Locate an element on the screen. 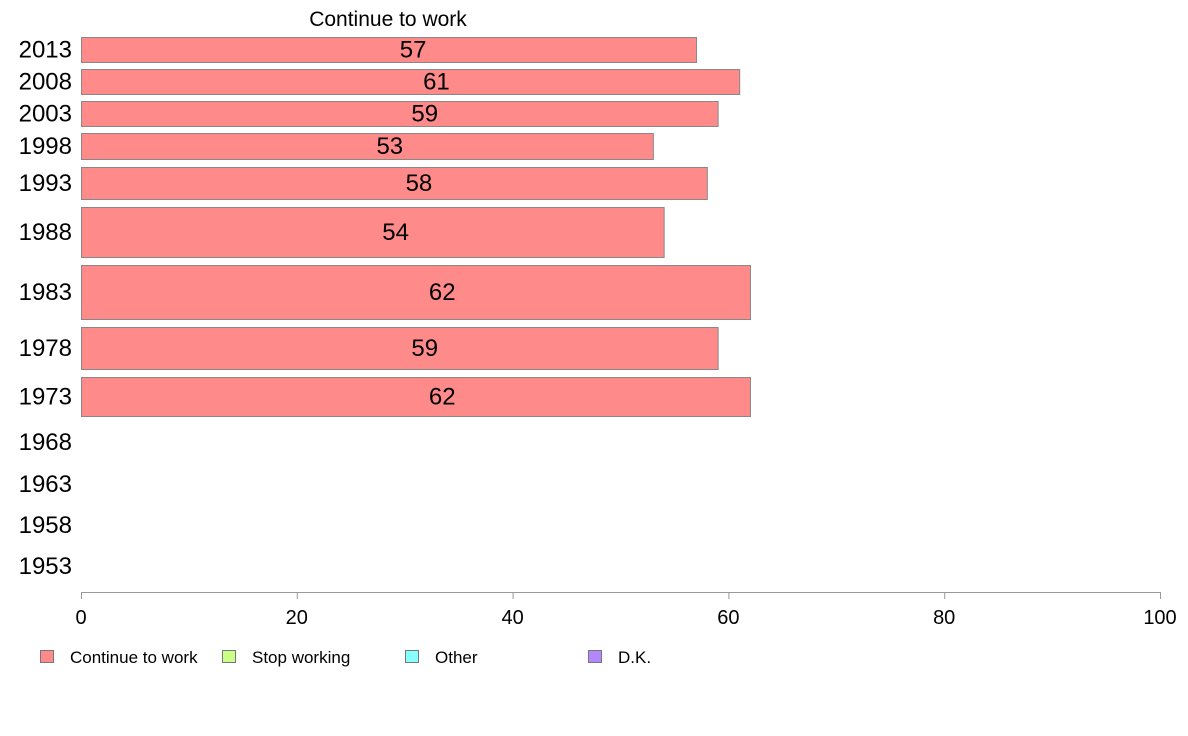  x-tick-label: 100 is located at coordinates (1159, 618).